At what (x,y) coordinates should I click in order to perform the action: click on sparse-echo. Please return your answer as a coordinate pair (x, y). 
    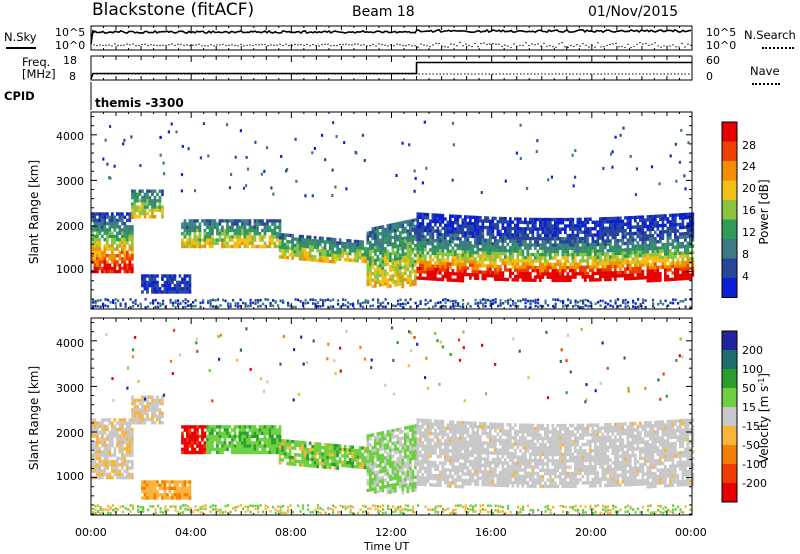
    Looking at the image, I should click on (409, 145).